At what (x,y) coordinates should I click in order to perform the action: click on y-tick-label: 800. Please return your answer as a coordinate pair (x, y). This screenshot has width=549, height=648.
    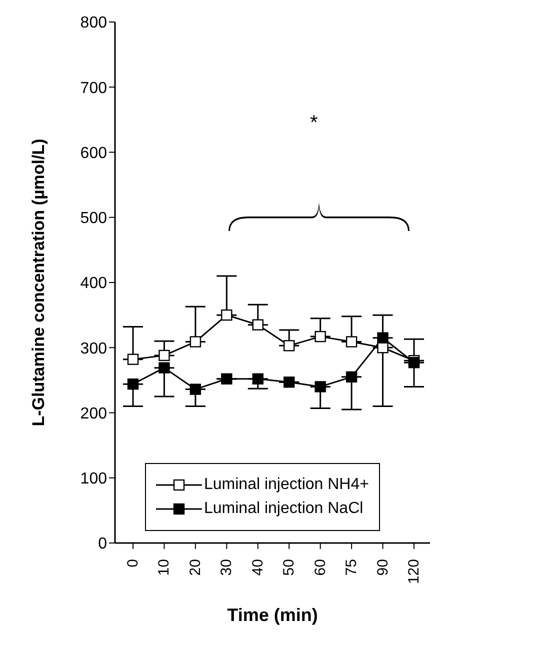
    Looking at the image, I should click on (94, 23).